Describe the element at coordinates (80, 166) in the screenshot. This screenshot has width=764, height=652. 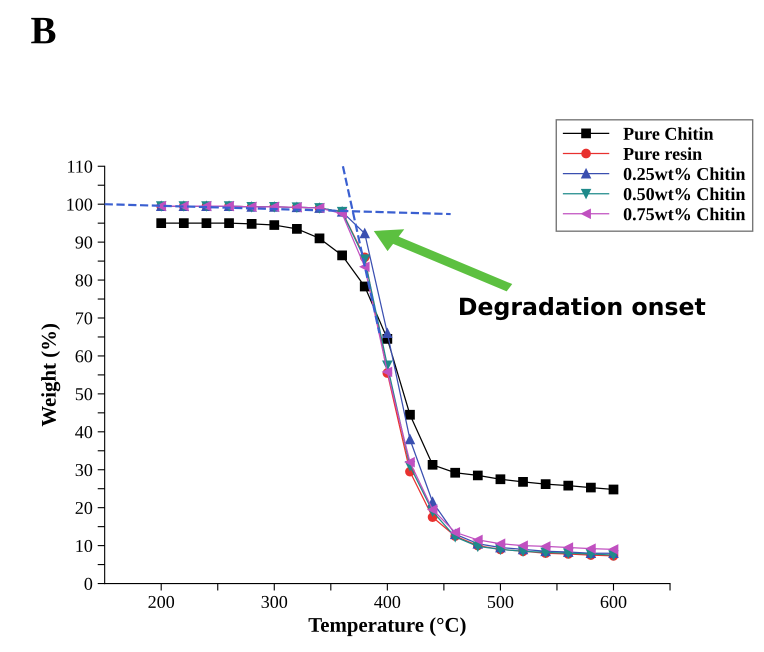
I see `y-tick-label: 110` at that location.